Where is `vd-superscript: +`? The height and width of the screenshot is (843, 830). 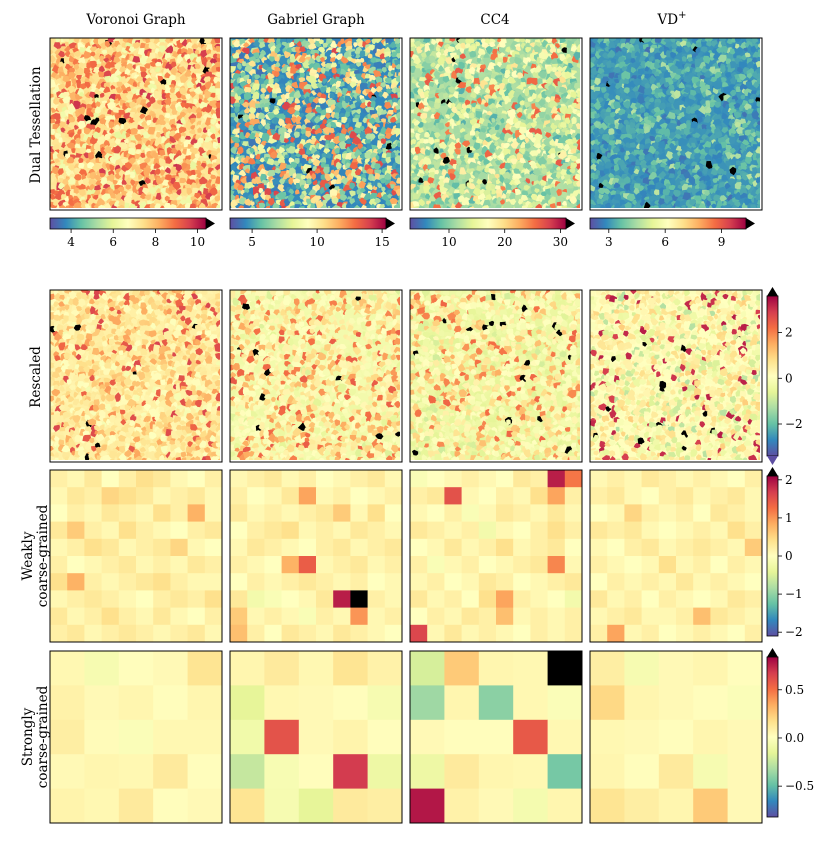
vd-superscript: + is located at coordinates (682, 15).